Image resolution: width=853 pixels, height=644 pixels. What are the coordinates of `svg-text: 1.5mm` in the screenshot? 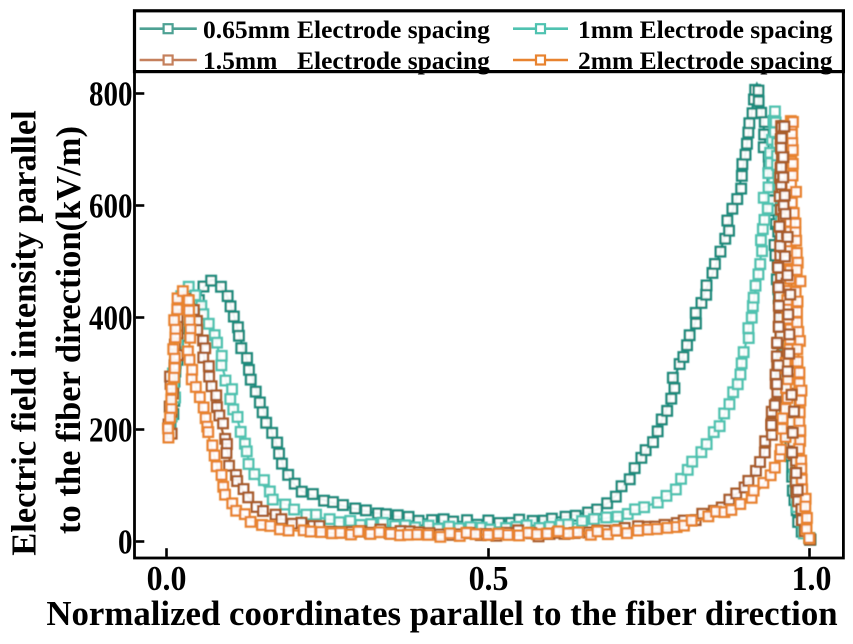 It's located at (240, 60).